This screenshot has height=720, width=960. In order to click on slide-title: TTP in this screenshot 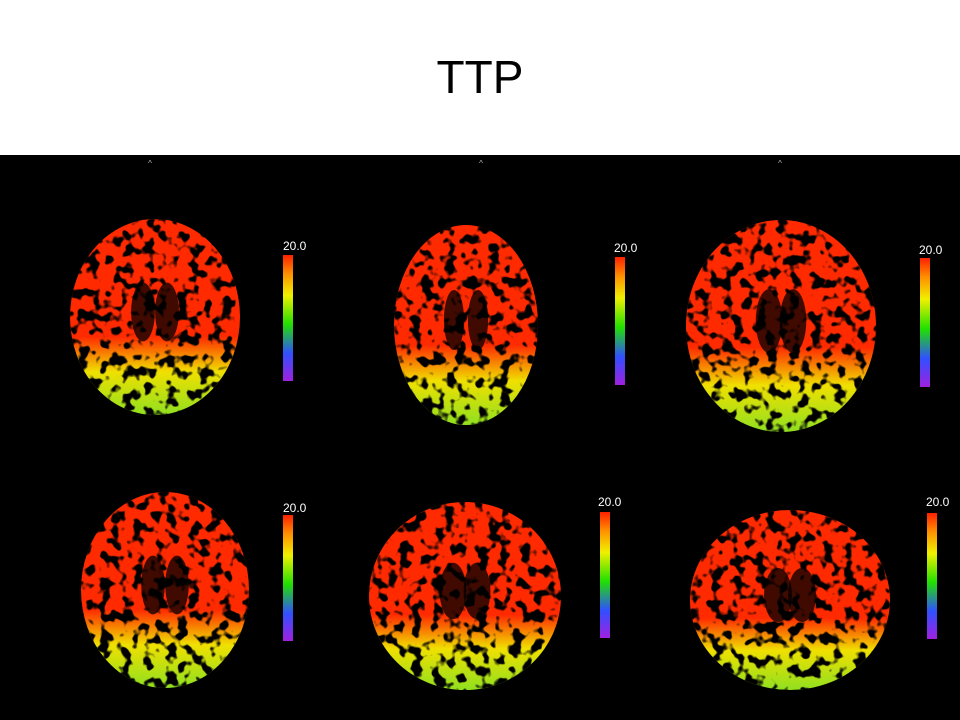, I will do `click(480, 77)`.